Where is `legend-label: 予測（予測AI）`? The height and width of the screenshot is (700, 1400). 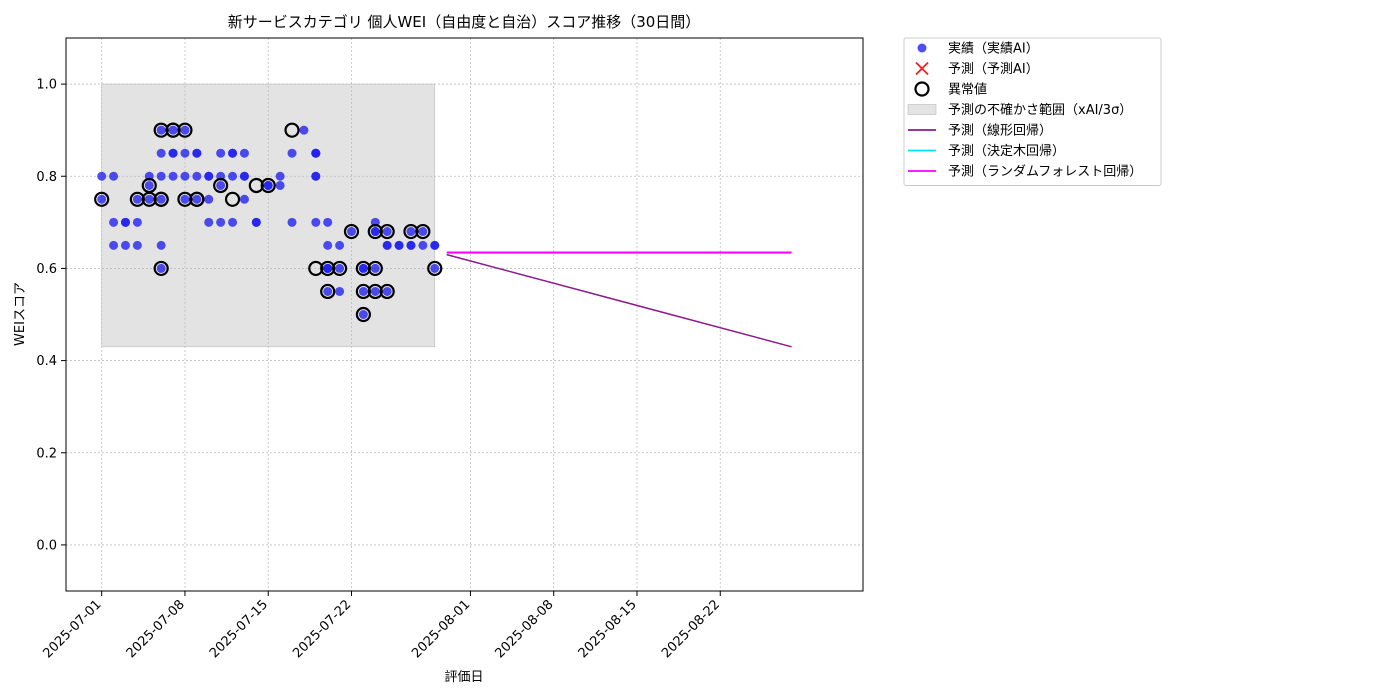 legend-label: 予測（予測AI） is located at coordinates (993, 69).